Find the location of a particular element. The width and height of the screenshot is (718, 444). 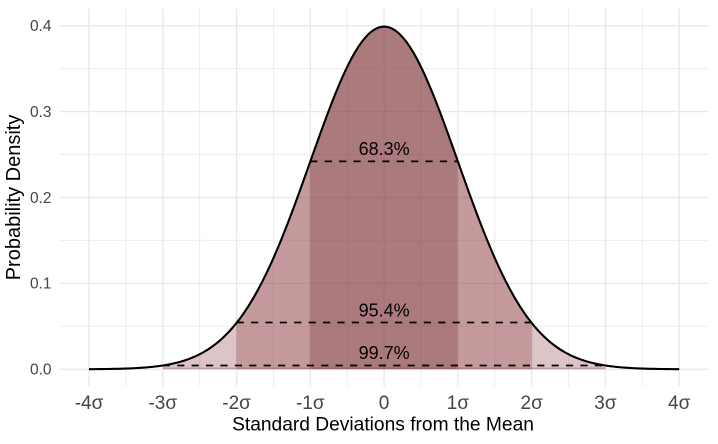

svg-text: Probability Density is located at coordinates (14, 198).